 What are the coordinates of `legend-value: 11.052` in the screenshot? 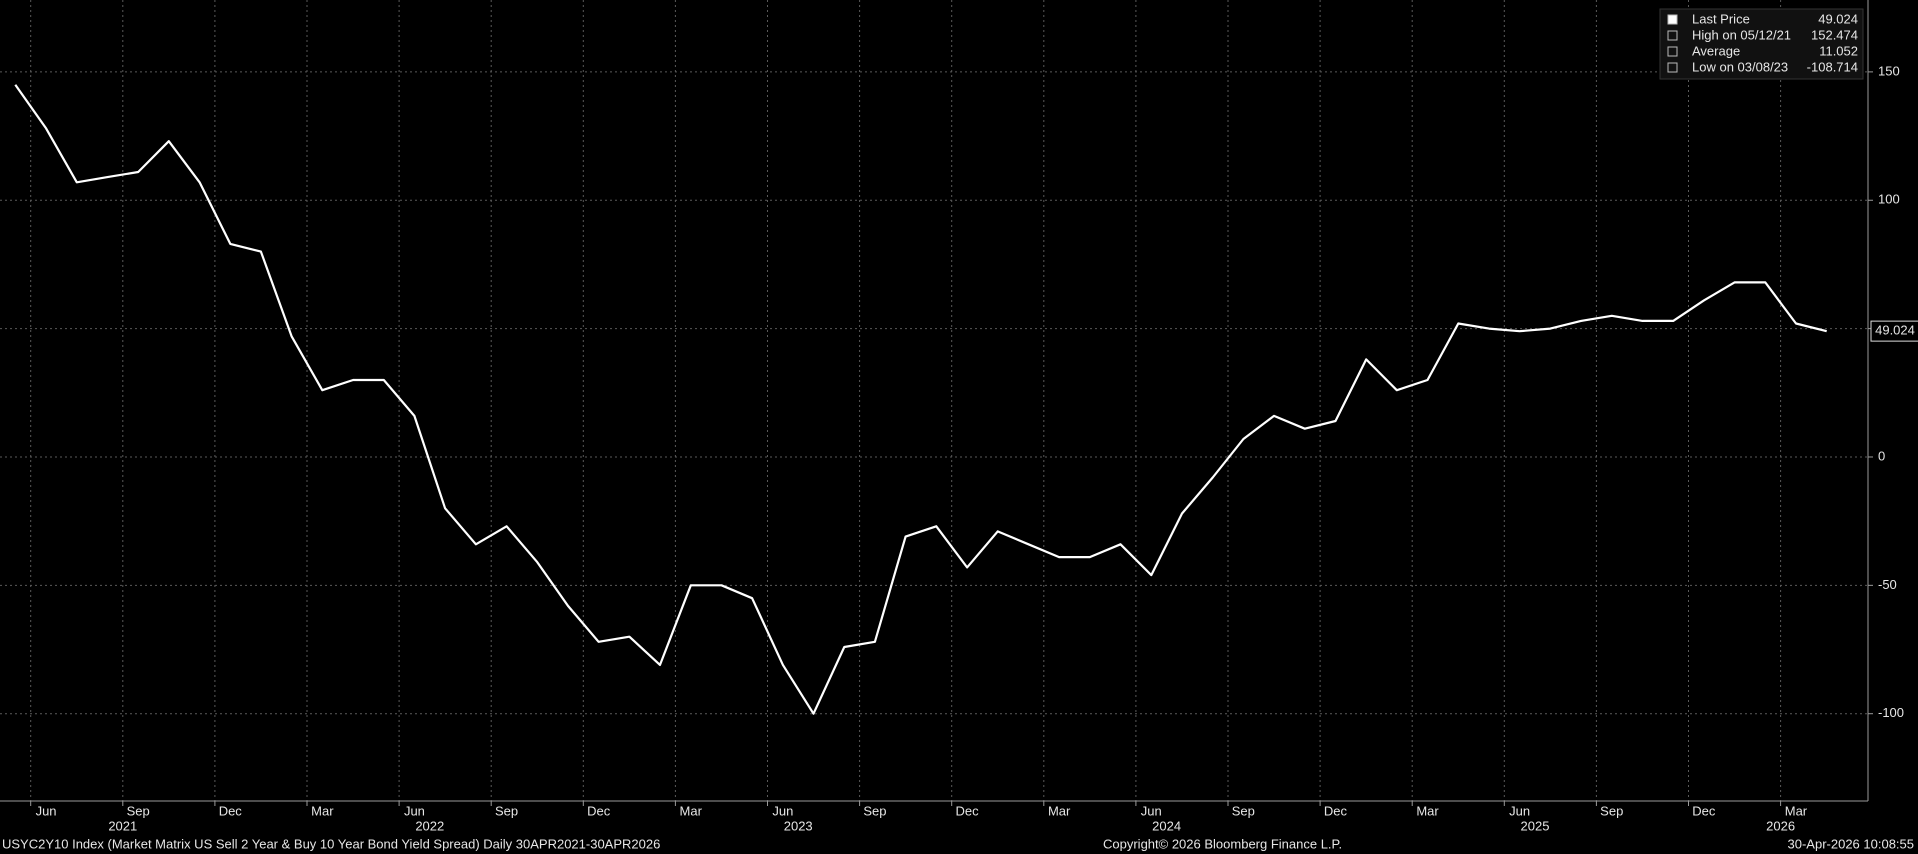 It's located at (1838, 50).